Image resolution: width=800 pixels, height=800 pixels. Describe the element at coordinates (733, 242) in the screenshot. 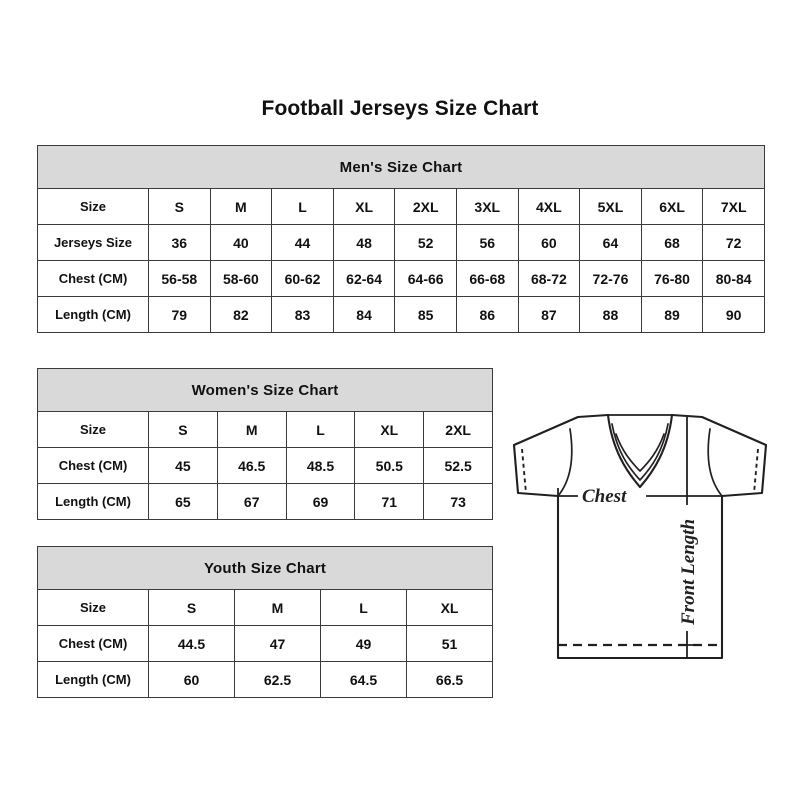

I see `table-cell: 72` at that location.